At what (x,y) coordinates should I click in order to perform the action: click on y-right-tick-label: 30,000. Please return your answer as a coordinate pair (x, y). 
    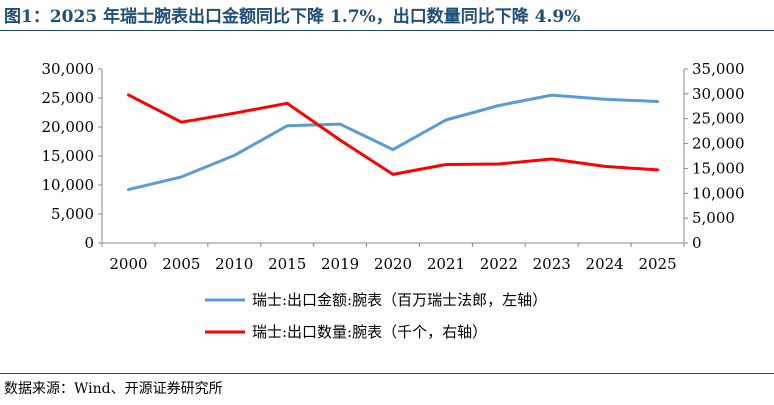
    Looking at the image, I should click on (718, 94).